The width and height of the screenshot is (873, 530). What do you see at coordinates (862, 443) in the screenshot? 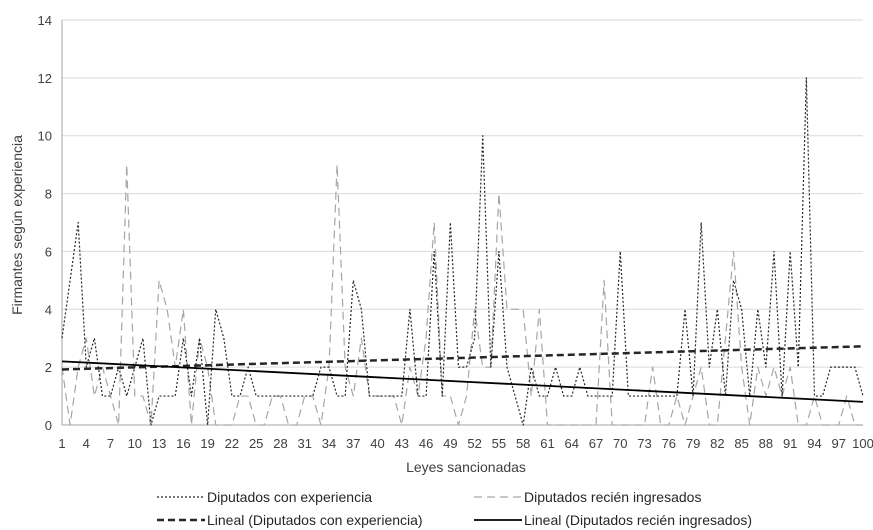
I see `x-tick-label: 100` at bounding box center [862, 443].